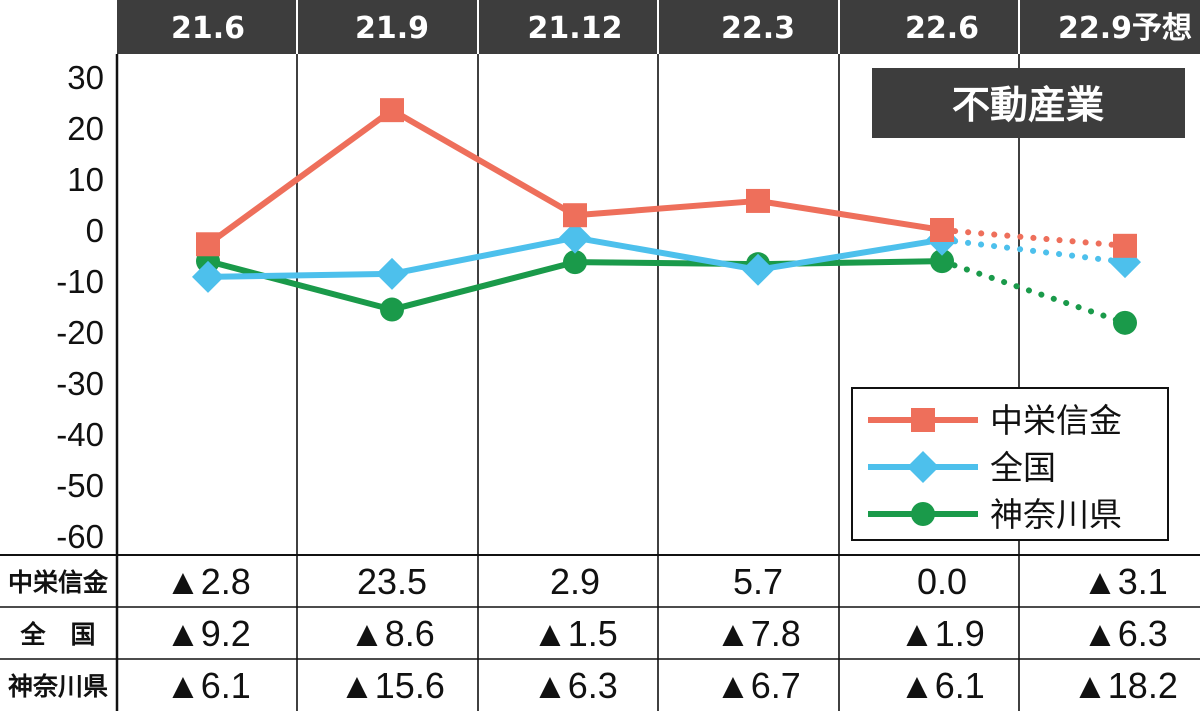 The image size is (1200, 713). Describe the element at coordinates (942, 633) in the screenshot. I see `table-cell: ▲1.9` at that location.